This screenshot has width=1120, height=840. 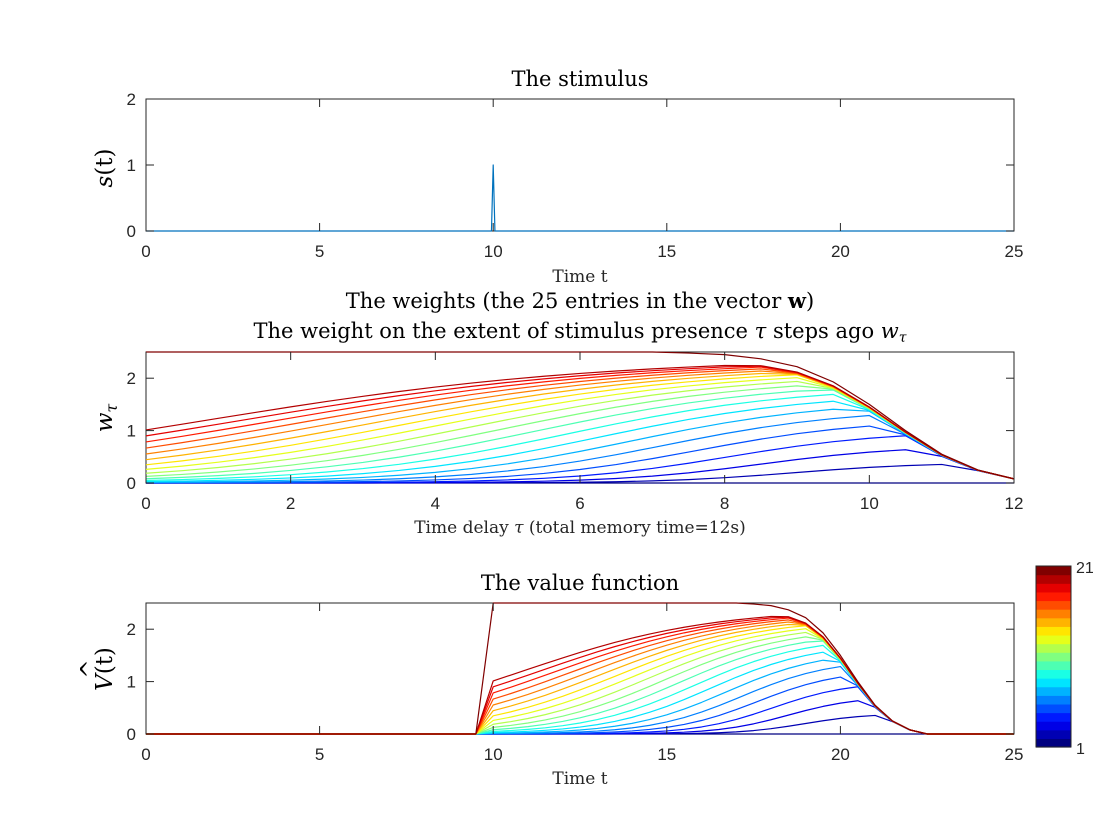 I want to click on colorbar-max-label: 21, so click(x=1085, y=568).